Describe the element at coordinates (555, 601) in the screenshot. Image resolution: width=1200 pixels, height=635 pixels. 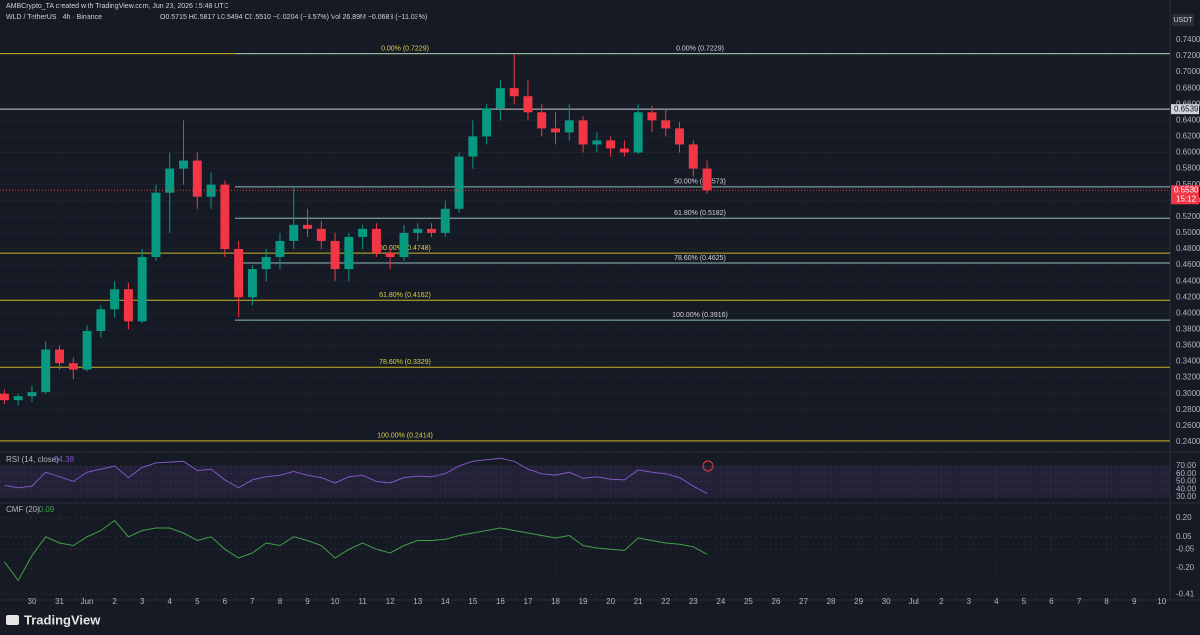
I see `x-tick-label: 18` at that location.